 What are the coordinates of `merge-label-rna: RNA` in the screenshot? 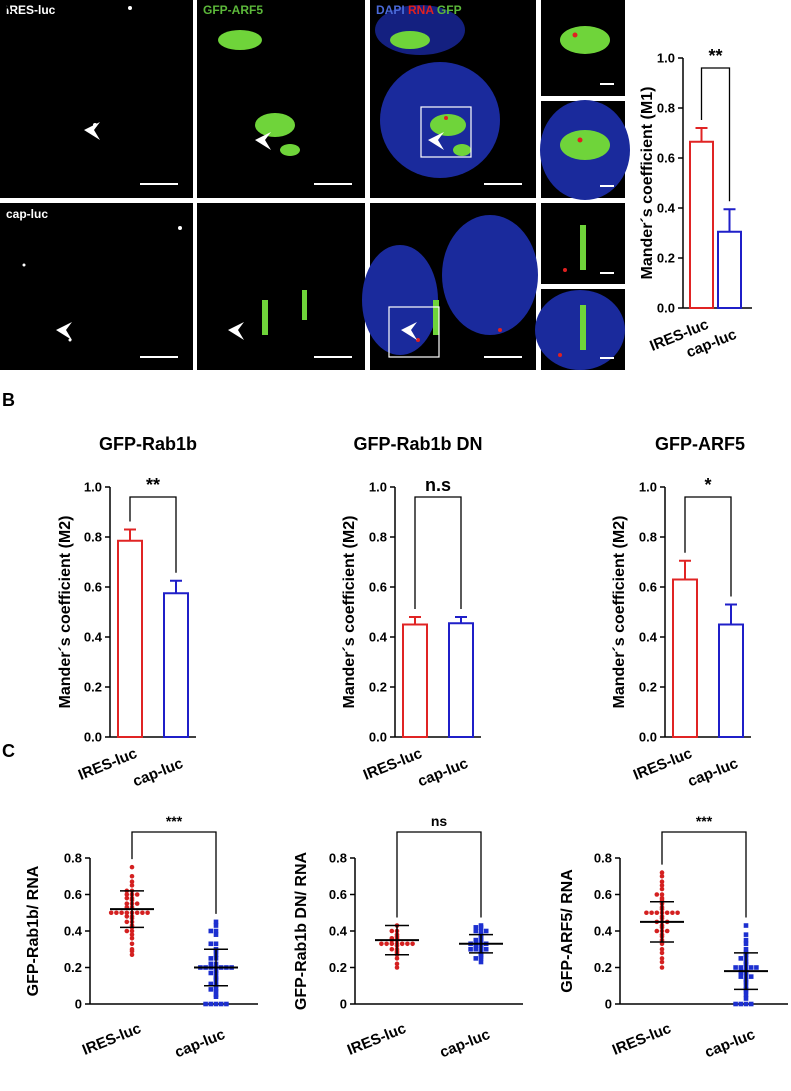 It's located at (421, 10).